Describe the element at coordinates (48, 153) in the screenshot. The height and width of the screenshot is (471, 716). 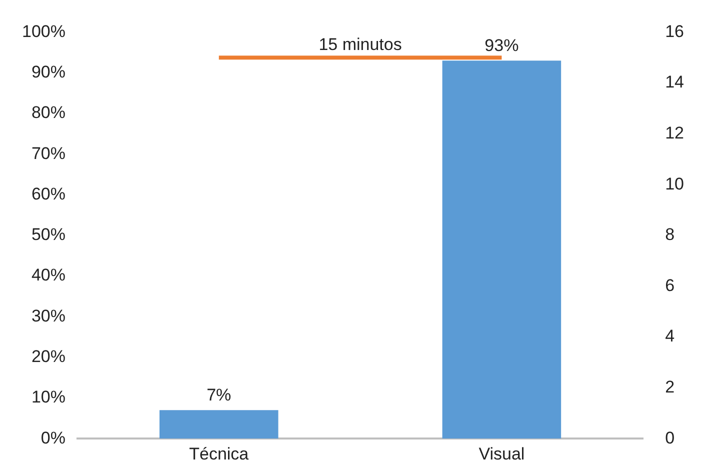
I see `y-tick-label: 70%` at that location.